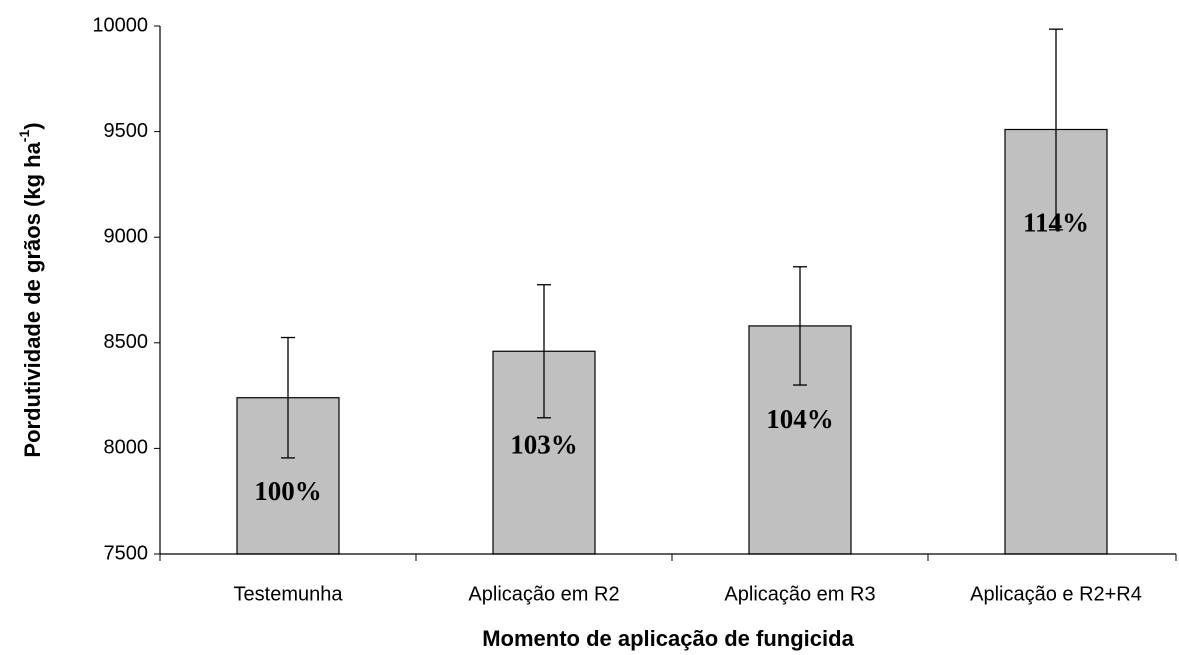 Image resolution: width=1179 pixels, height=655 pixels. Describe the element at coordinates (799, 594) in the screenshot. I see `x-tick-label: Aplicação em R3` at that location.